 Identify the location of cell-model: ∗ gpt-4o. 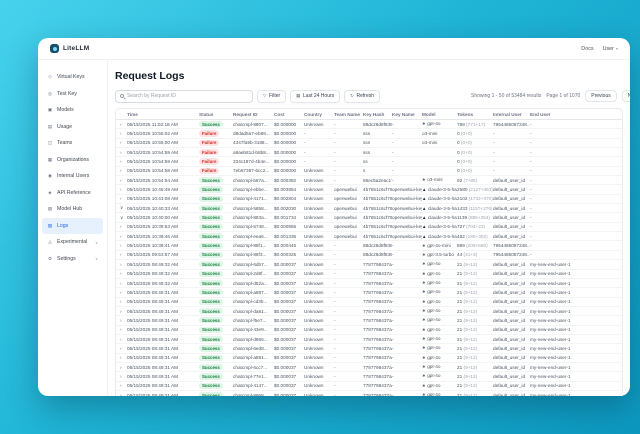
(439, 283).